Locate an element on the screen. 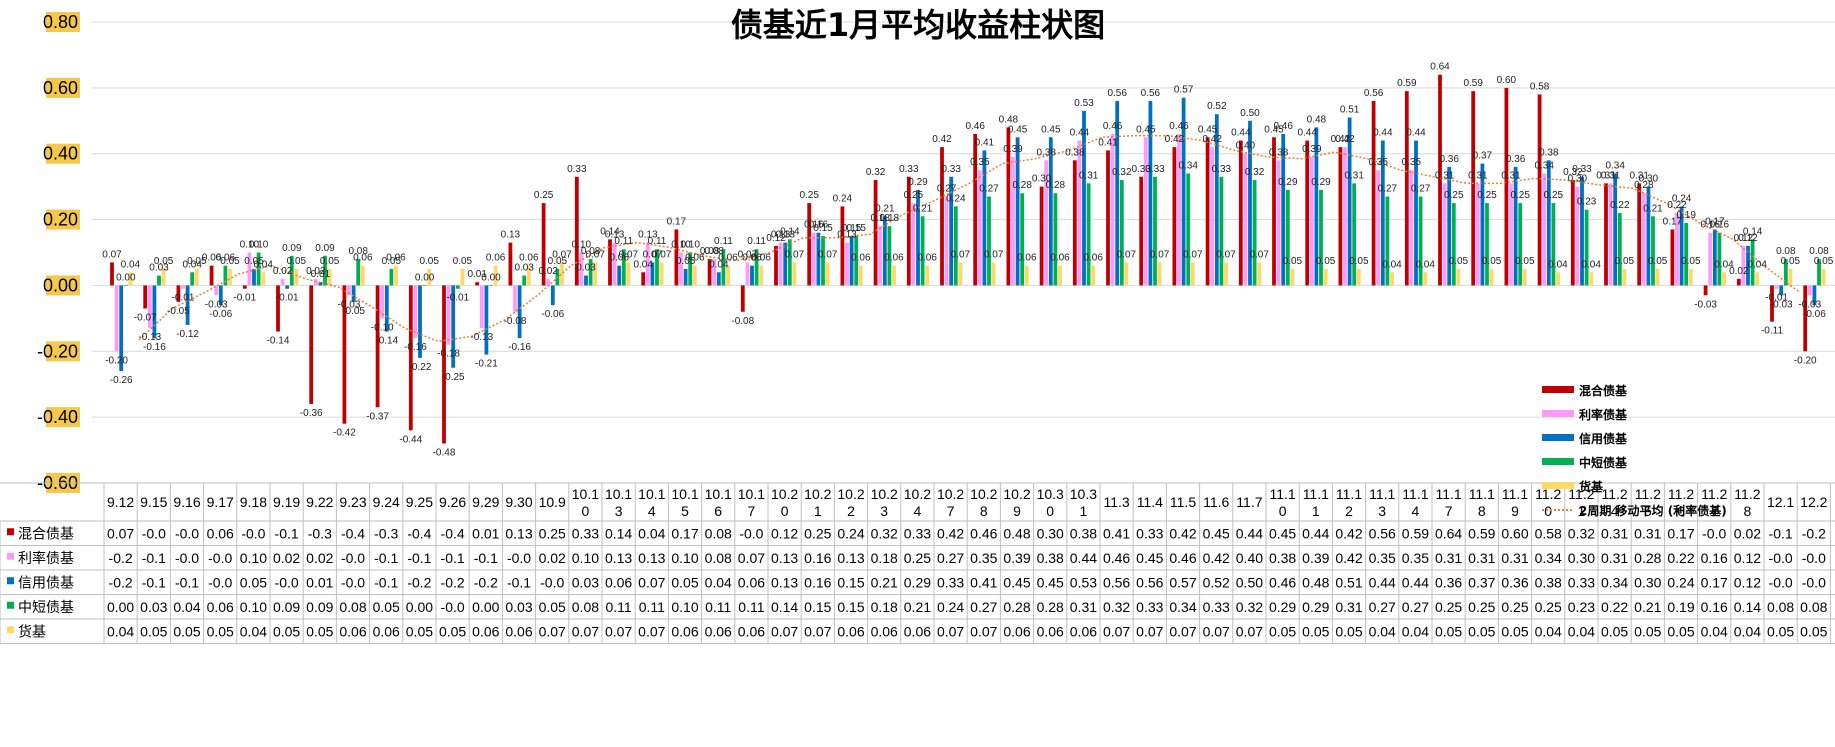 Image resolution: width=1835 pixels, height=747 pixels. x-tick-label: 10.2 1 is located at coordinates (817, 502).